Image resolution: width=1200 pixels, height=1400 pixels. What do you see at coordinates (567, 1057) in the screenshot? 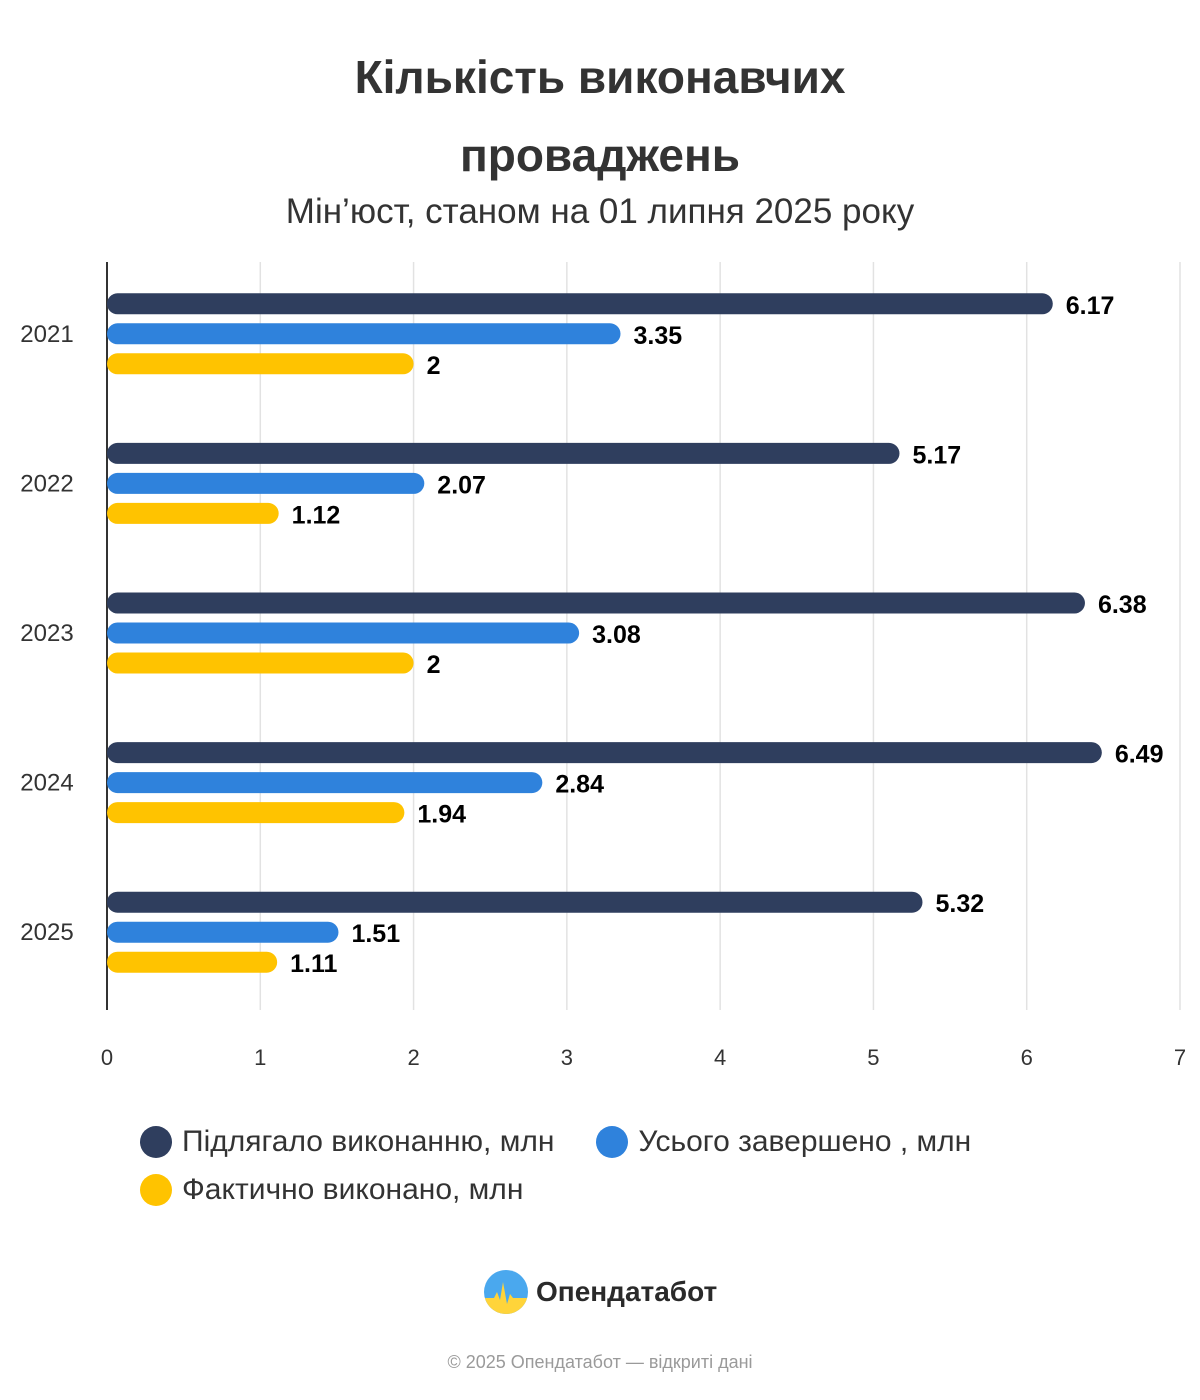
I see `x-tick-label-3: 3` at bounding box center [567, 1057].